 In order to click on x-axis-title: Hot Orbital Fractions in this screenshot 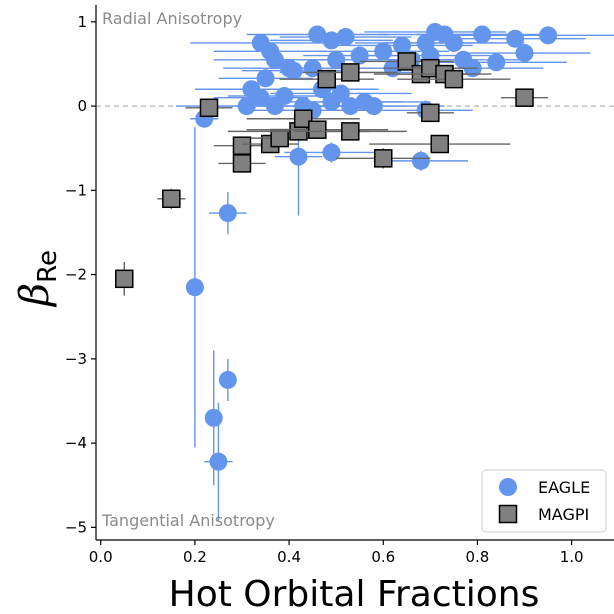, I will do `click(354, 594)`.